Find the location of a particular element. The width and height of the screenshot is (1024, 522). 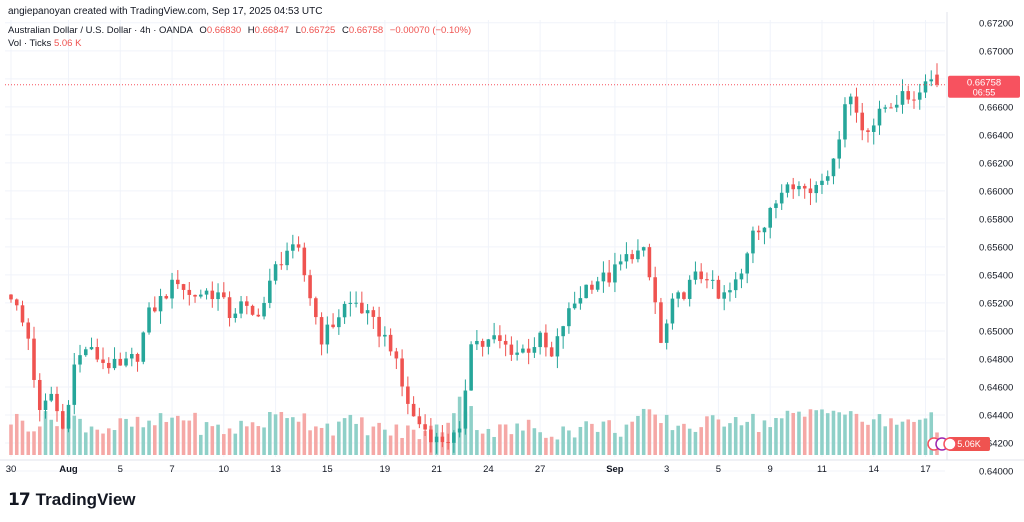

volume-legend: Vol · Ticks 5.06 K is located at coordinates (44, 43).